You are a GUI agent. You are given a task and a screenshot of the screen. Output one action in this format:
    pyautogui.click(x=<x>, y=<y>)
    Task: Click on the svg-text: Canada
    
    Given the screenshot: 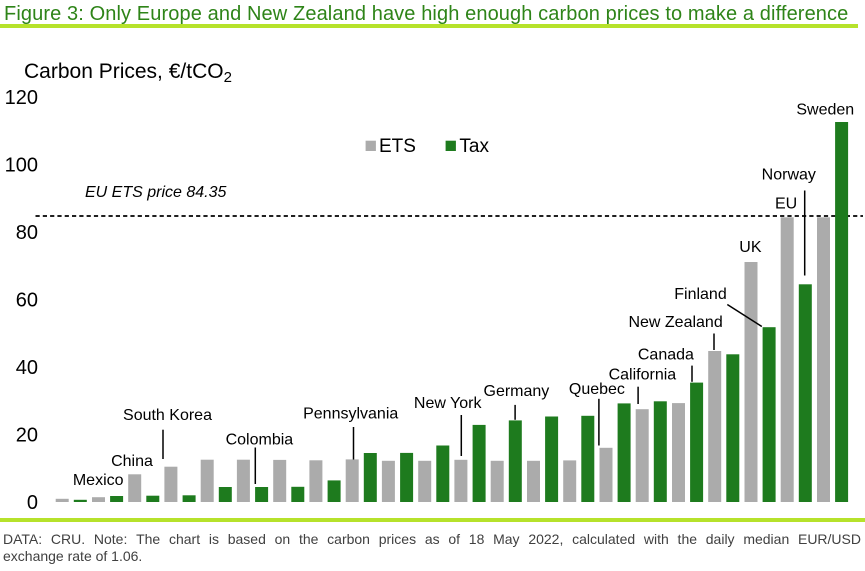 What is the action you would take?
    pyautogui.click(x=666, y=354)
    